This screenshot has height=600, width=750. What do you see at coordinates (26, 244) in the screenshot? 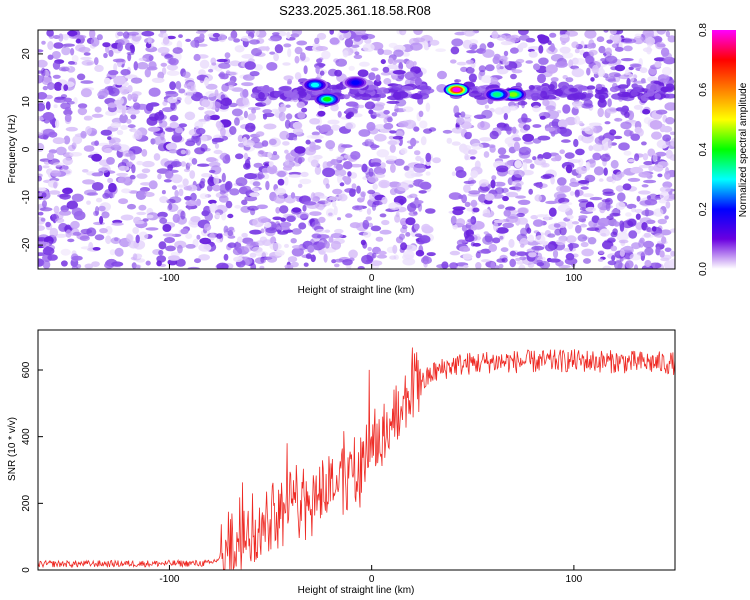
I see `y-tick-label: -20` at bounding box center [26, 244].